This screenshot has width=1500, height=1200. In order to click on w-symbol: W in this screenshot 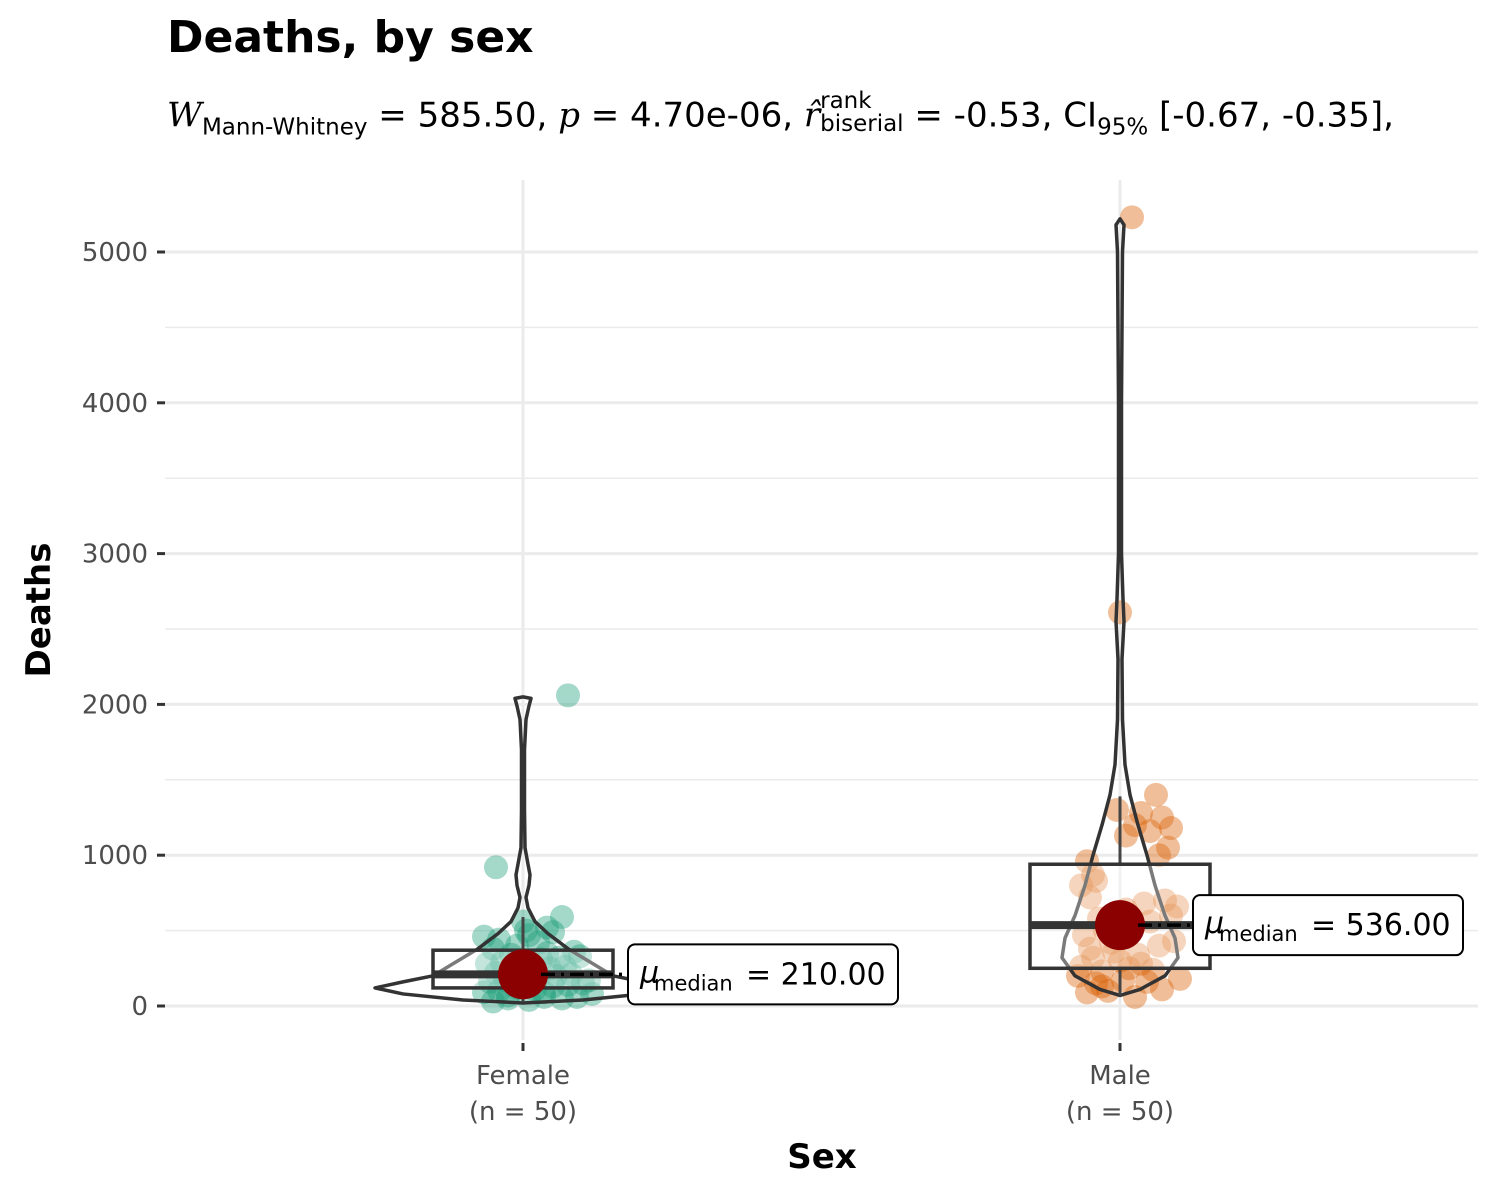, I will do `click(184, 115)`.